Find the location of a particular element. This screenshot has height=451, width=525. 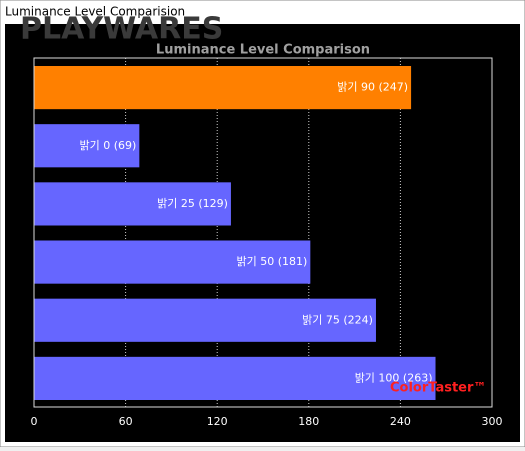

watermark: PLAYWARES is located at coordinates (121, 29).